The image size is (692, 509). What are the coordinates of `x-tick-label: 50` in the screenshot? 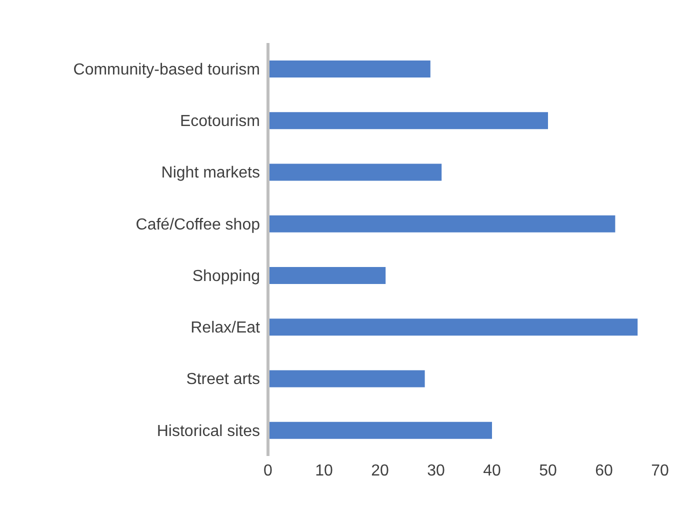 It's located at (548, 471).